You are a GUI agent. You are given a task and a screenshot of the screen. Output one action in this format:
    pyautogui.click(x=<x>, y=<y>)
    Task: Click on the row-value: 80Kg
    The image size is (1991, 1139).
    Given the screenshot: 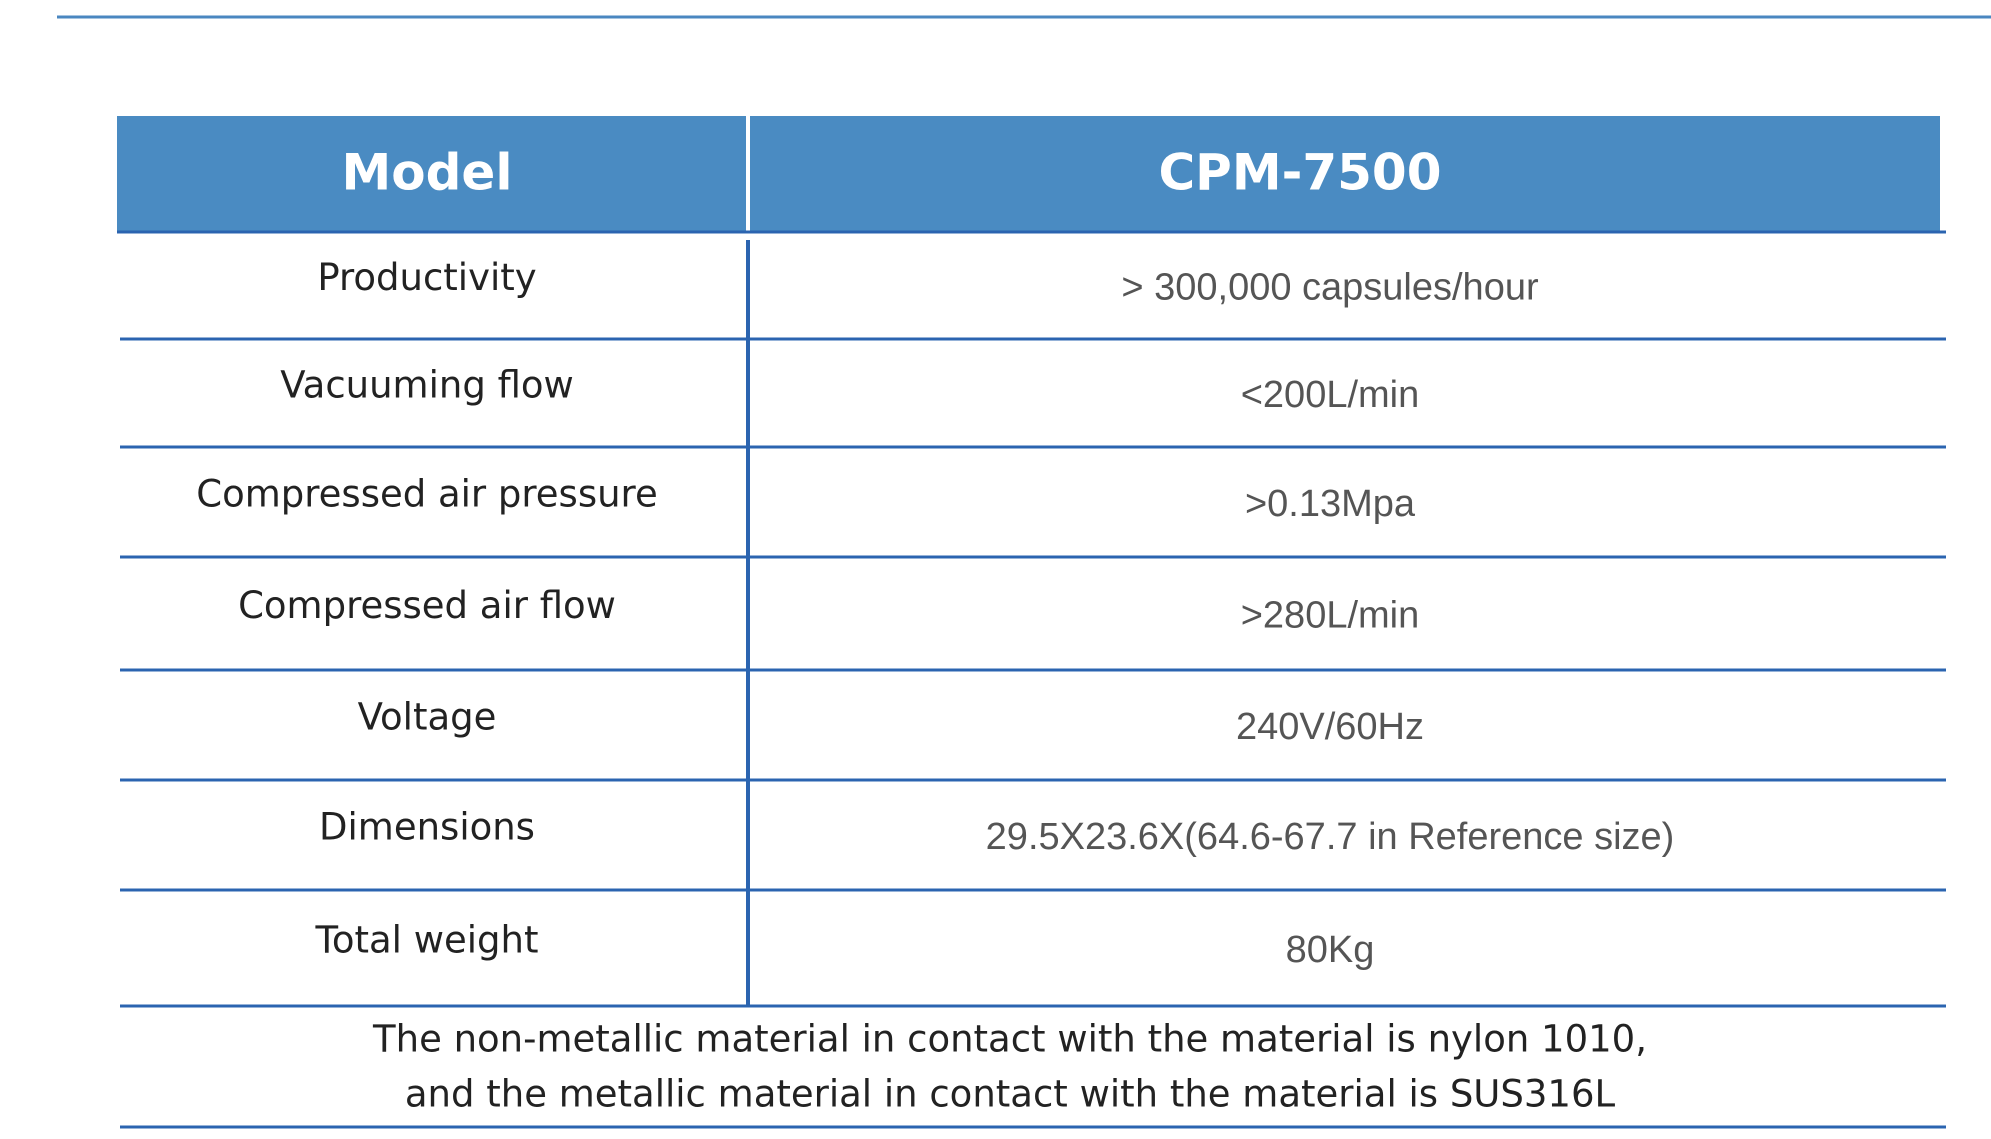 What is the action you would take?
    pyautogui.click(x=1330, y=950)
    